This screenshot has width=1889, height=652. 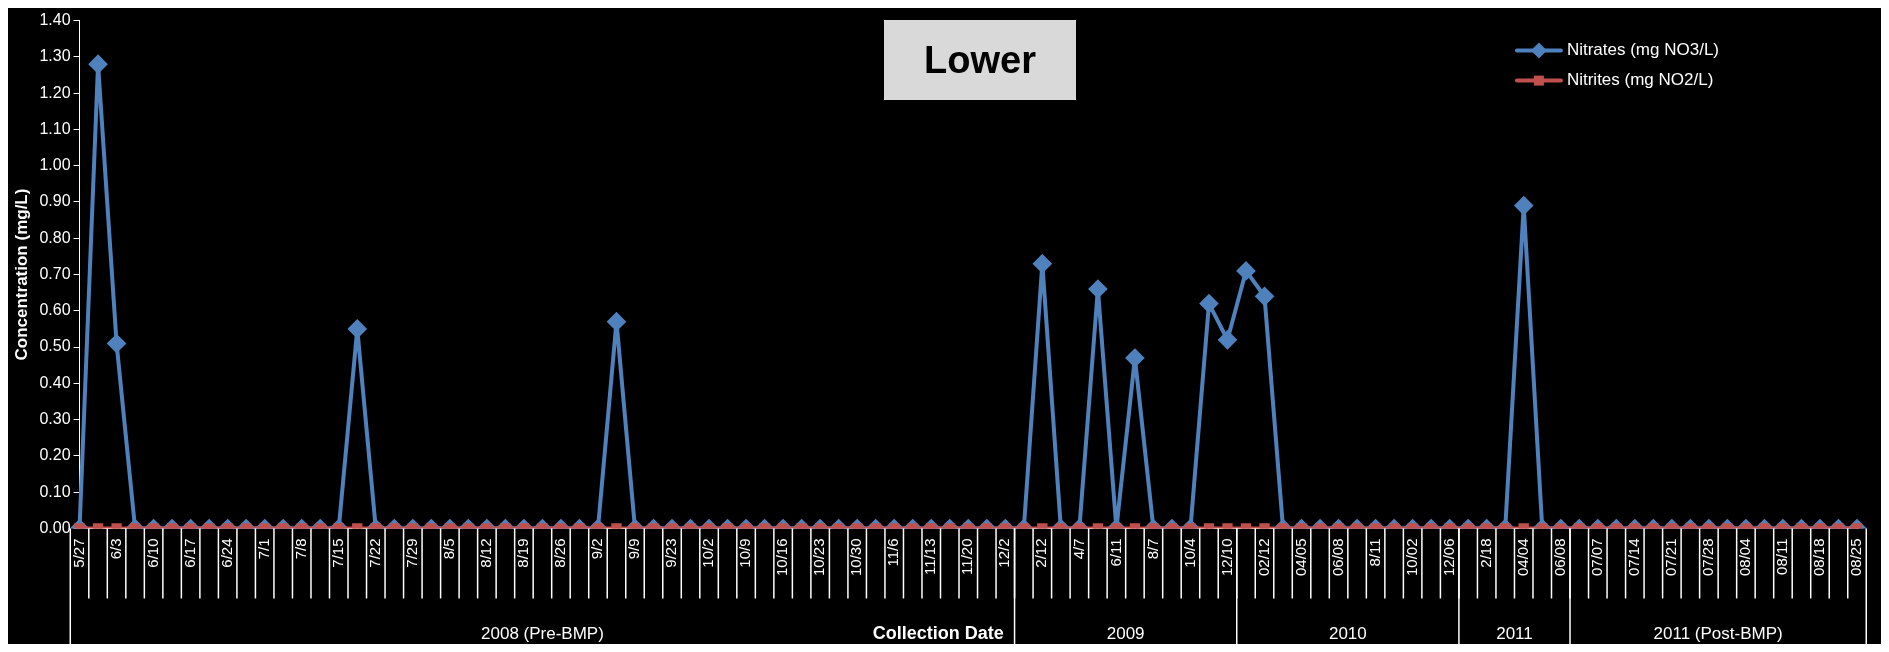 I want to click on x-tick-label: 07/28, so click(x=1708, y=557).